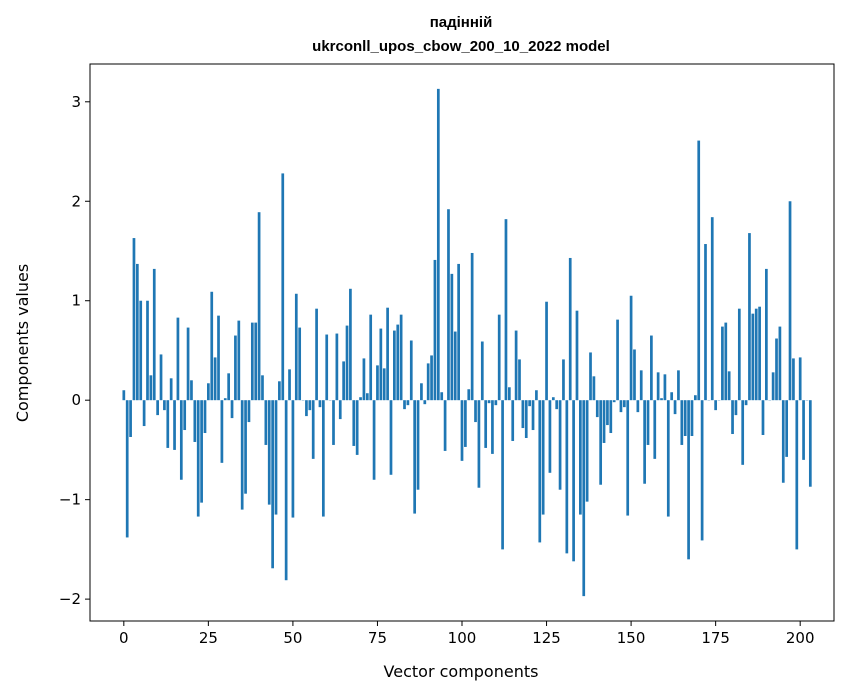 The width and height of the screenshot is (847, 696). What do you see at coordinates (461, 46) in the screenshot?
I see `chart-title-line2: ukrconll_upos_cbow_200_10_2022 model` at bounding box center [461, 46].